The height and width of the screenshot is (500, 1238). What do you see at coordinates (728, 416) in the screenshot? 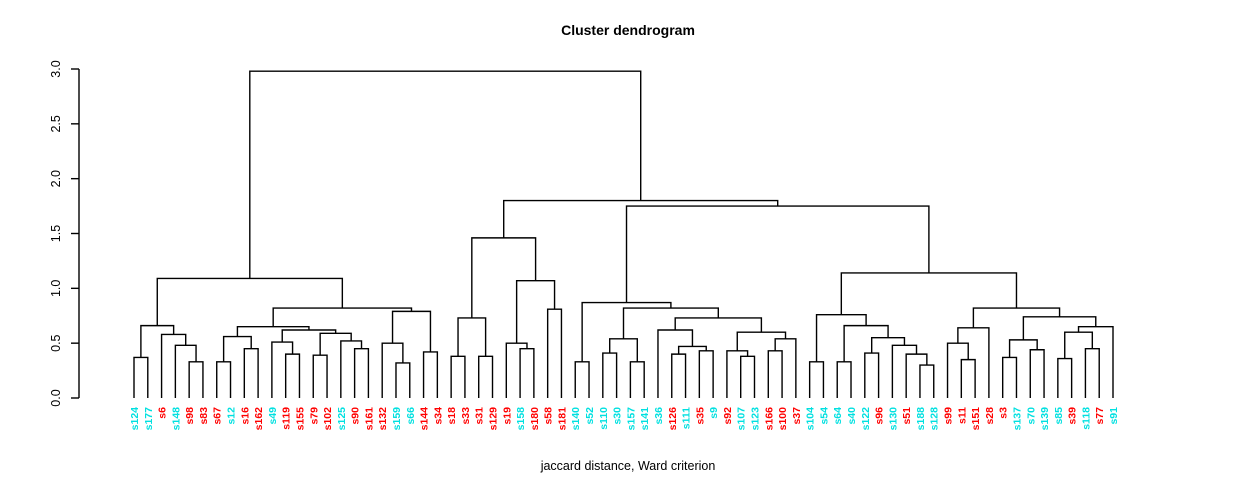
I see `leaf-label: s92` at bounding box center [728, 416].